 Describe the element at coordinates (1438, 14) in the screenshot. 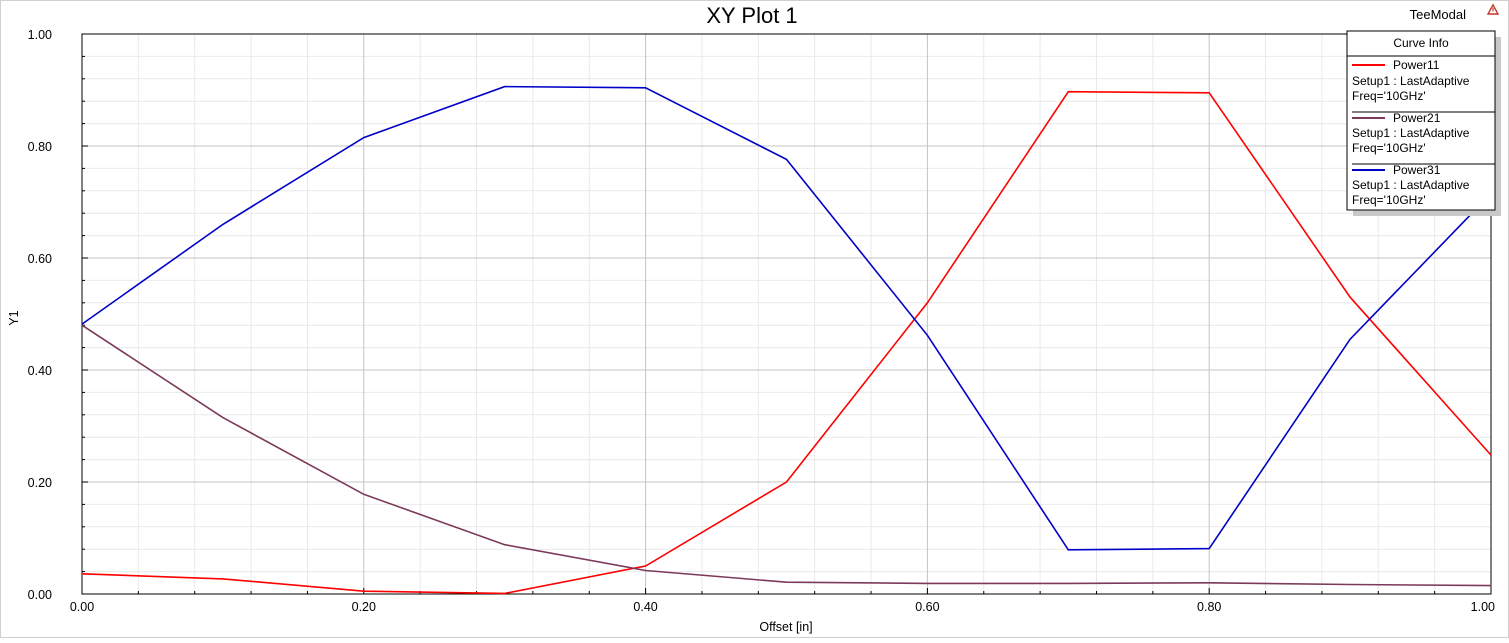

I see `project-name: TeeModal` at that location.